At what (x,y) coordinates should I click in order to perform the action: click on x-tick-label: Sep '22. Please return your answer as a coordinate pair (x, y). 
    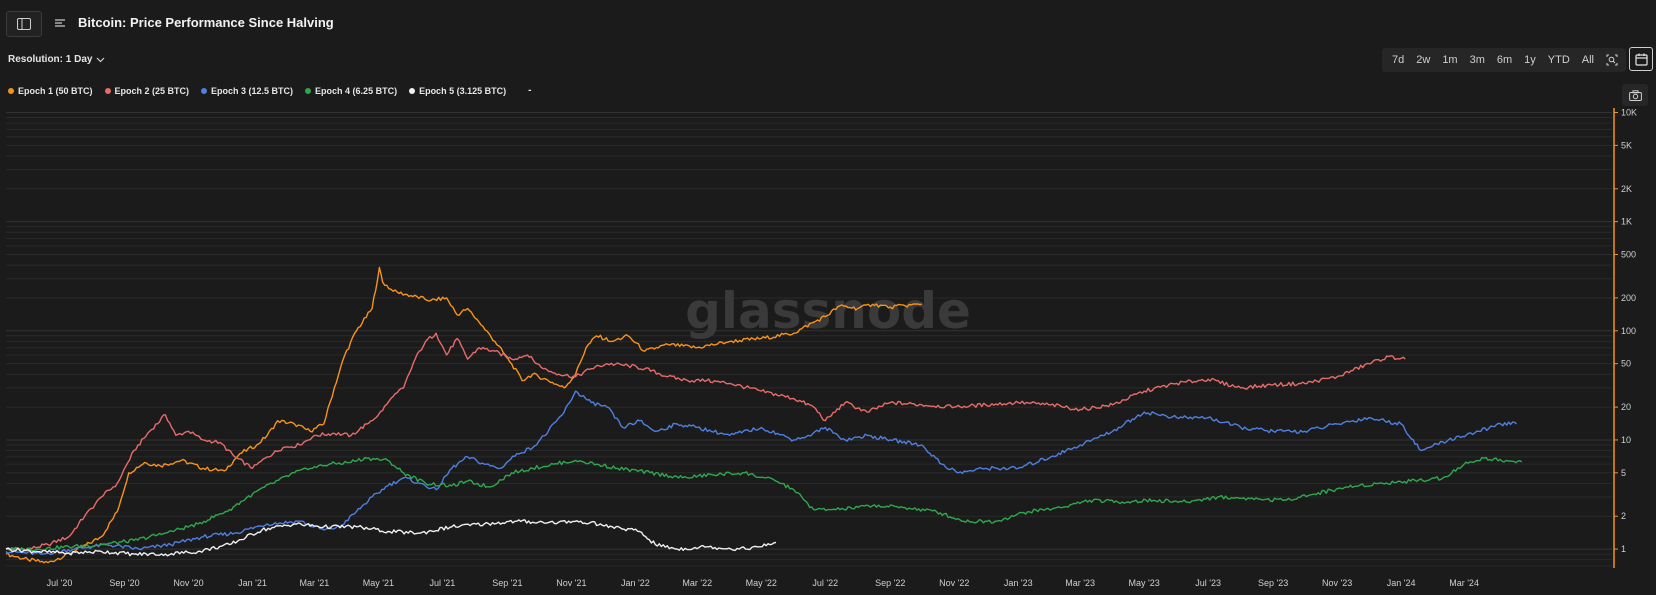
    Looking at the image, I should click on (890, 583).